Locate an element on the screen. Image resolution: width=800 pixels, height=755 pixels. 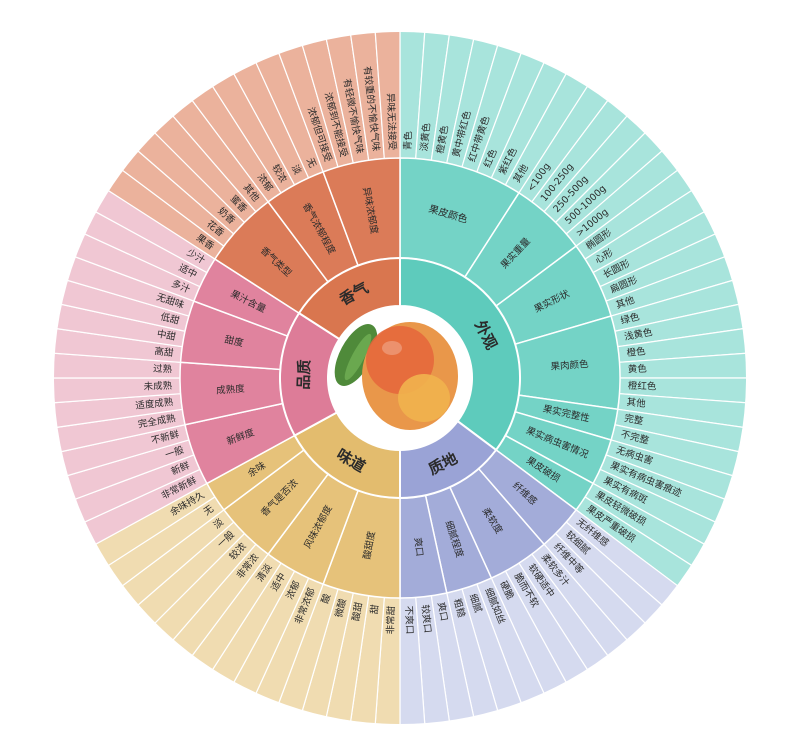
leaf-label: 不爽口 is located at coordinates (409, 620).